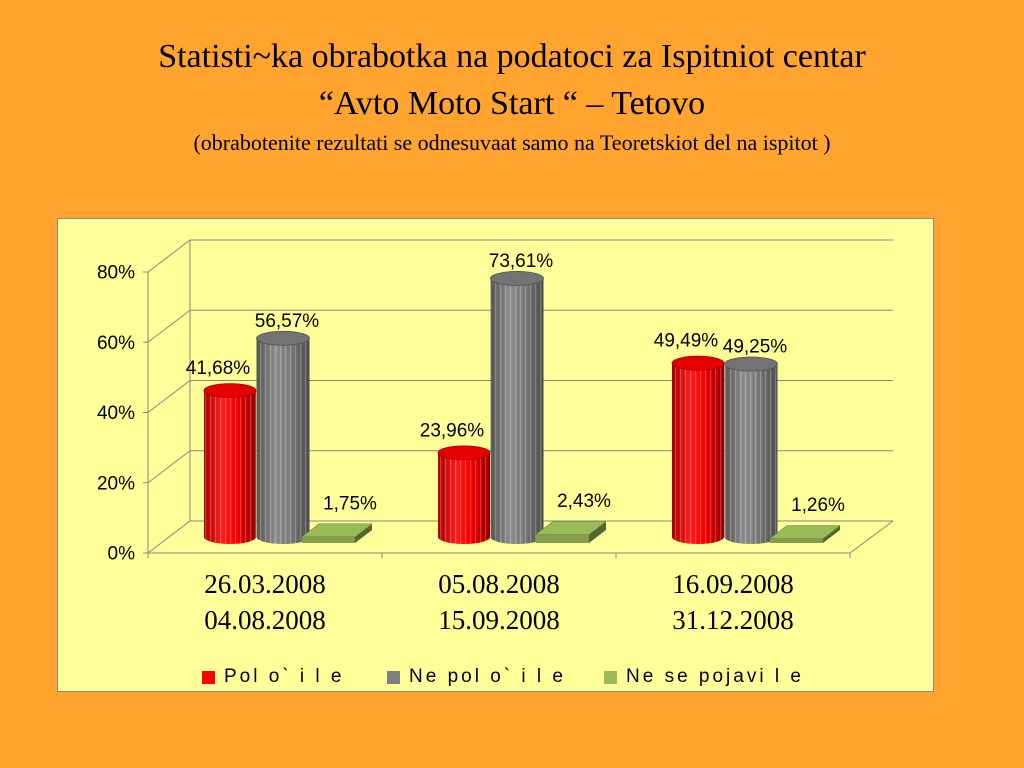  I want to click on bar-series1-group2, so click(464, 494).